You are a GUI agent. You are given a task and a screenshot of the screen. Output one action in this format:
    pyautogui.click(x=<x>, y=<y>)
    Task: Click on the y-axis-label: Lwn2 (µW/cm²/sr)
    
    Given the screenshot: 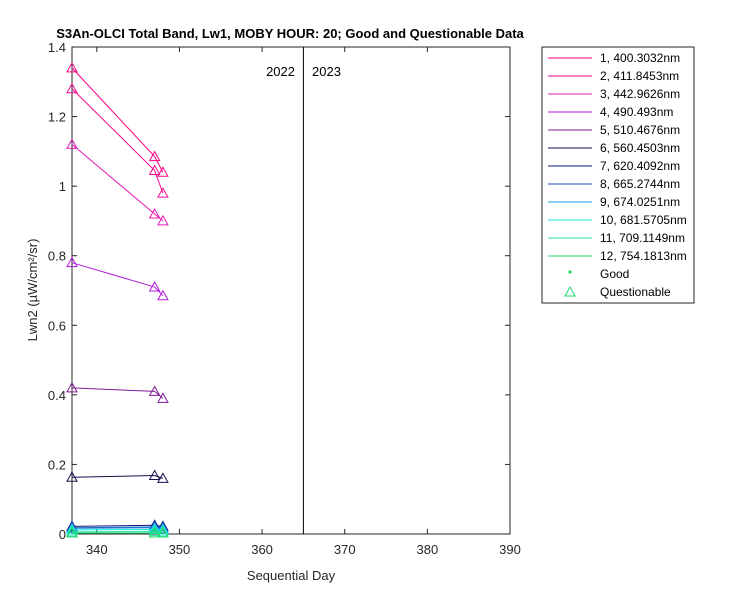 What is the action you would take?
    pyautogui.click(x=32, y=290)
    